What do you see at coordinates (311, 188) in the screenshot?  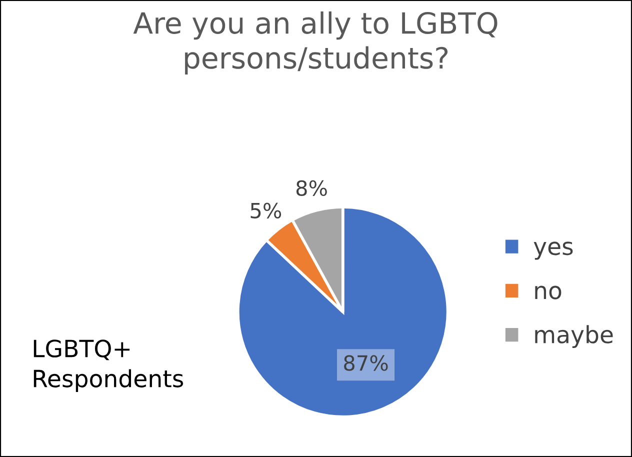 I see `data-label: 8%` at bounding box center [311, 188].